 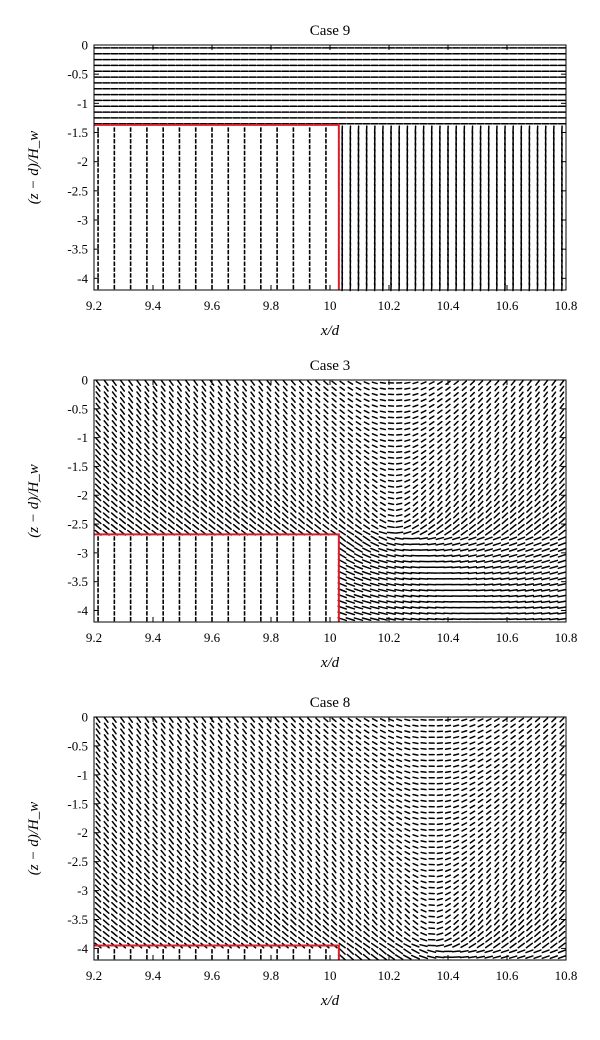 What do you see at coordinates (389, 305) in the screenshot?
I see `x-tick-label: 10.2` at bounding box center [389, 305].